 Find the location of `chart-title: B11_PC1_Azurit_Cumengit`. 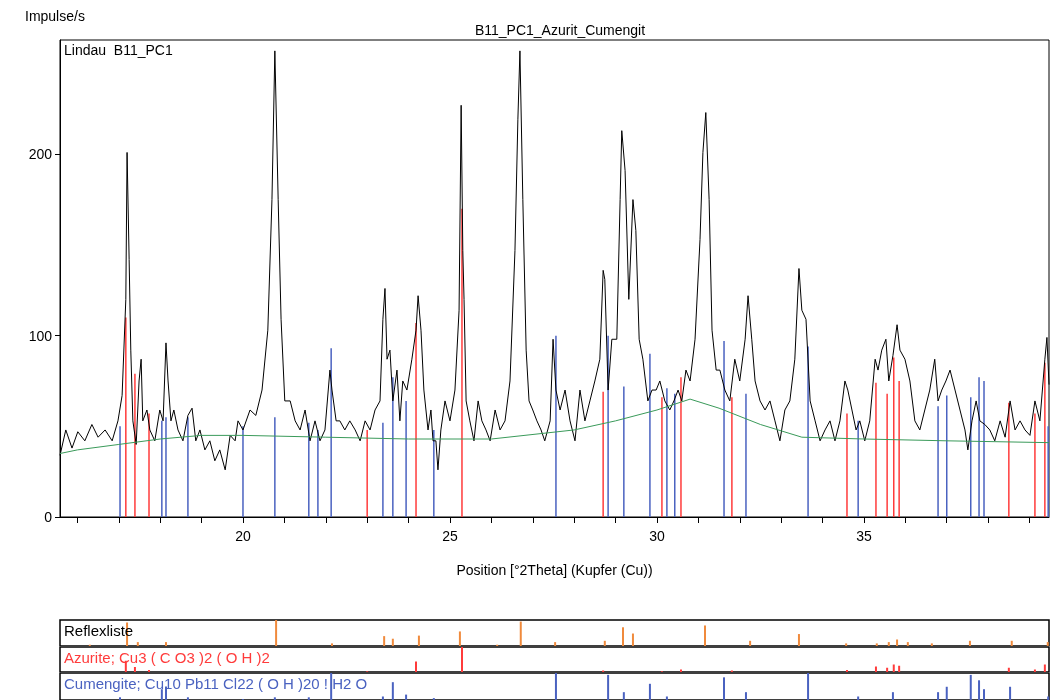

chart-title: B11_PC1_Azurit_Cumengit is located at coordinates (560, 30).